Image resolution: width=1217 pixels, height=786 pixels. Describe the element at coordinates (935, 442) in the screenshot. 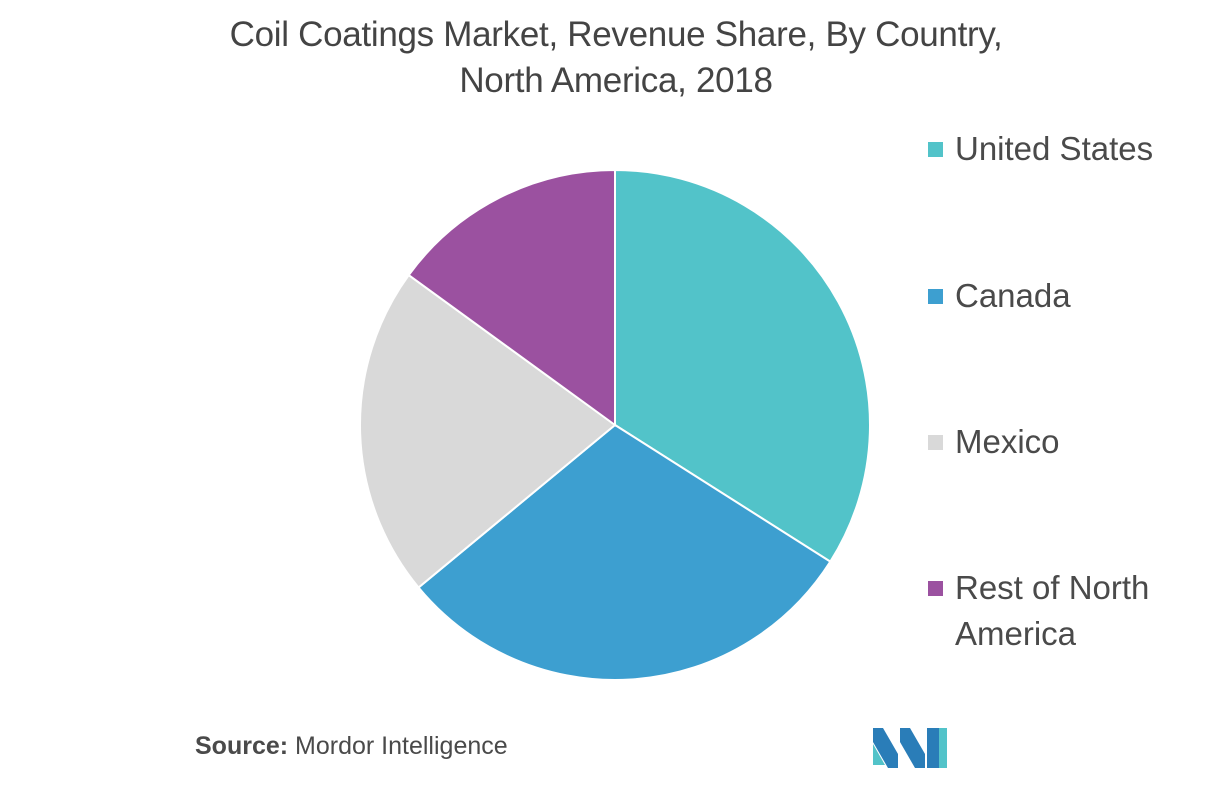

I see `legend-swatch-mexico` at that location.